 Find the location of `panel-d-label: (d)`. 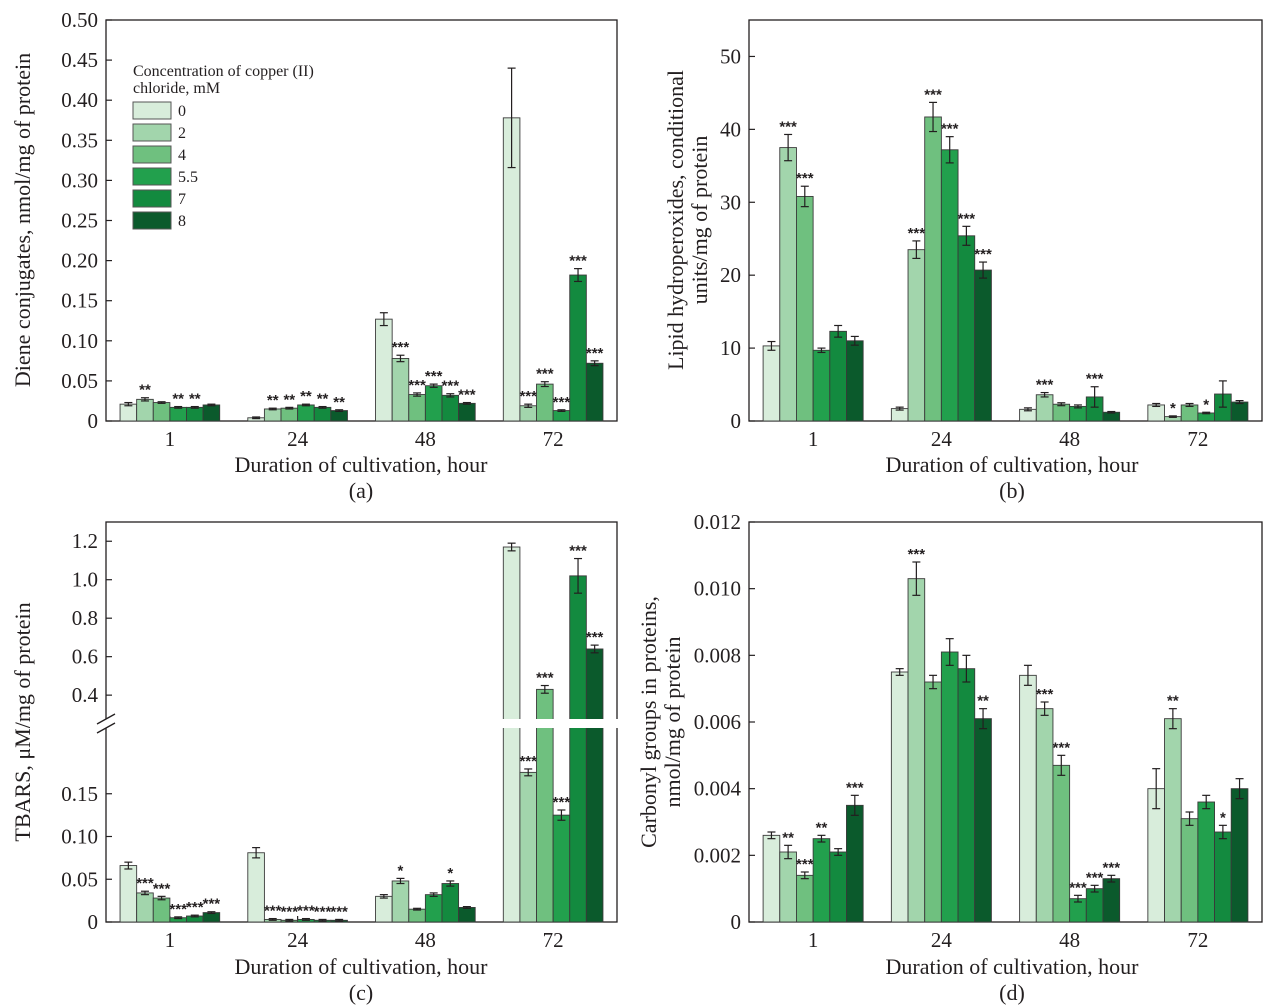

panel-d-label: (d) is located at coordinates (1012, 992).